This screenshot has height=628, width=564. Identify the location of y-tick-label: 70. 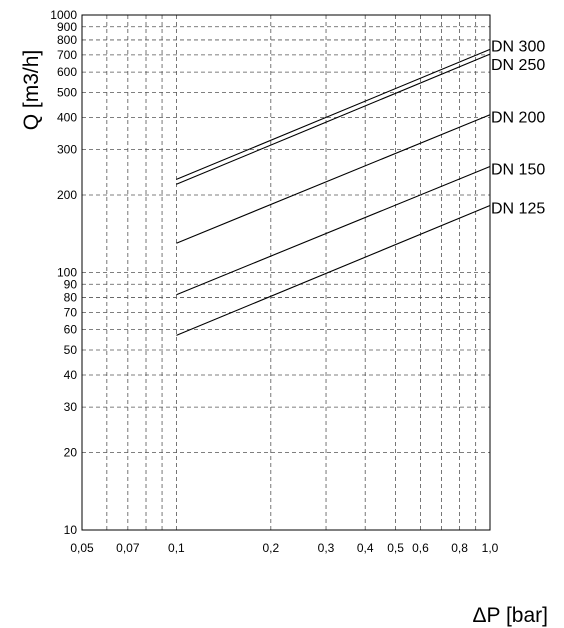
(71, 312).